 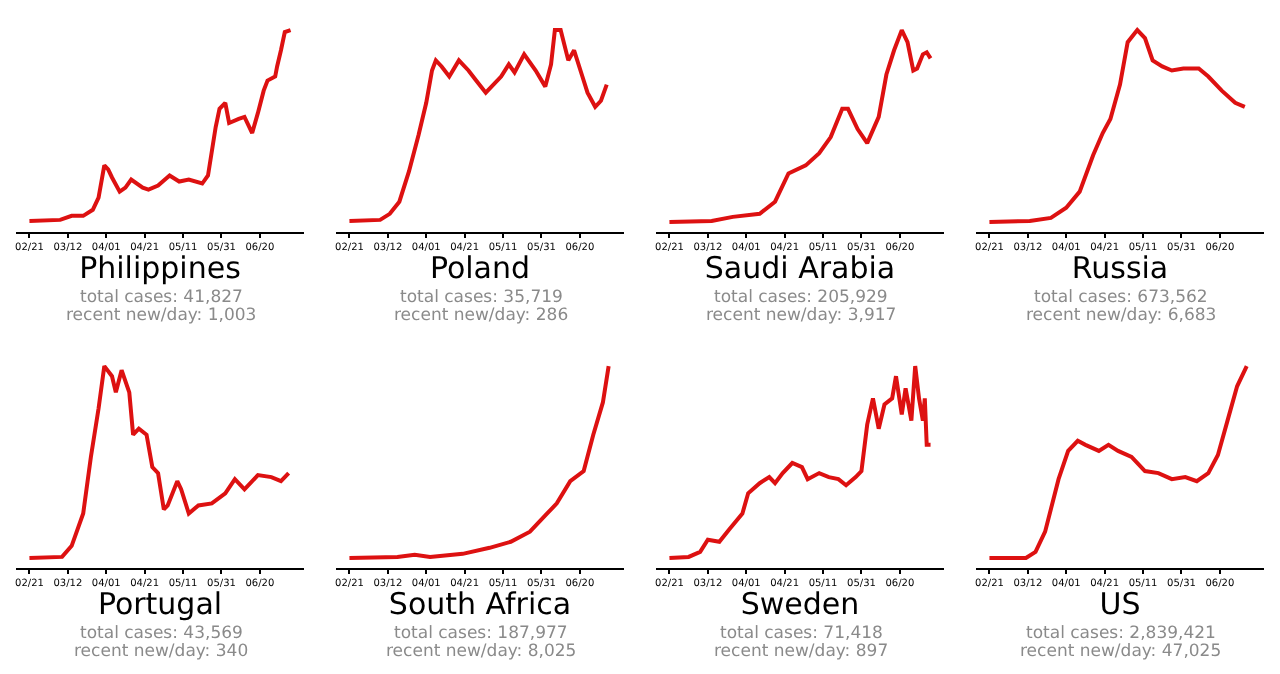 I want to click on text: recent new/day: 286, so click(x=481, y=316).